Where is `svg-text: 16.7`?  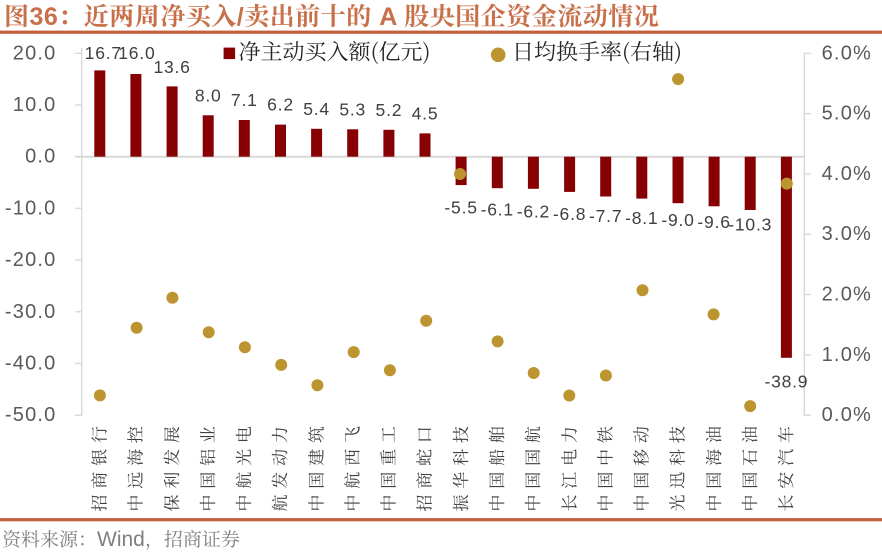
svg-text: 16.7 is located at coordinates (103, 53).